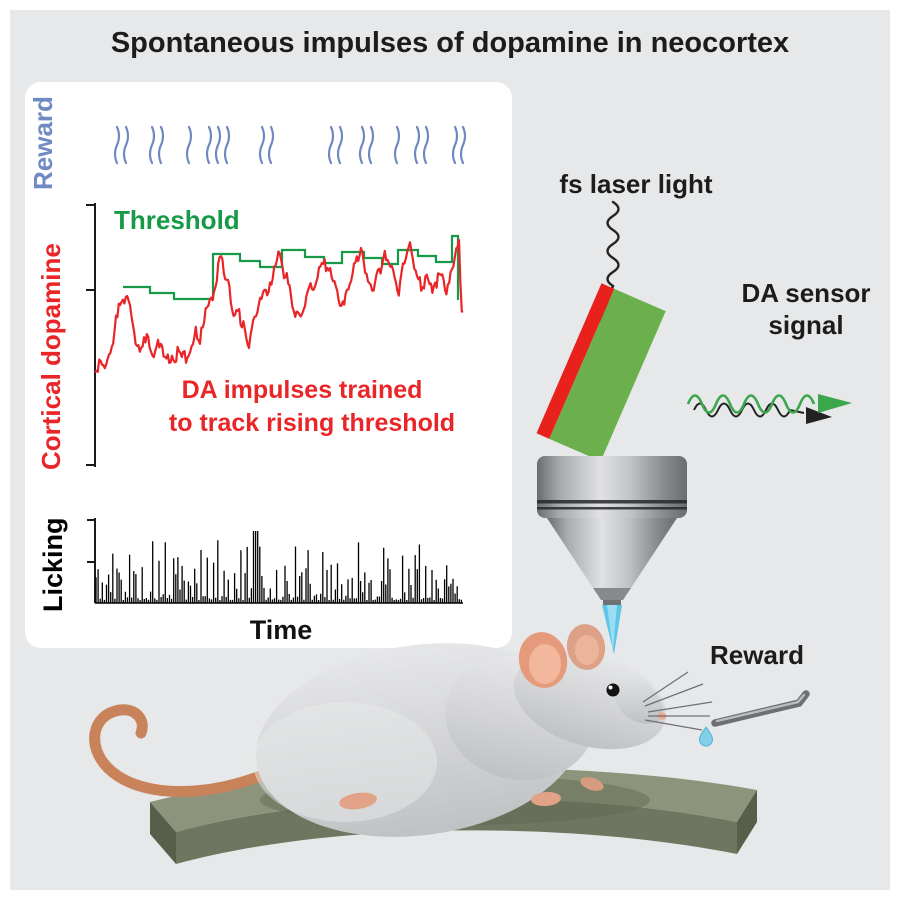 This screenshot has width=900, height=900. What do you see at coordinates (635, 184) in the screenshot?
I see `laser-label: fs laser light` at bounding box center [635, 184].